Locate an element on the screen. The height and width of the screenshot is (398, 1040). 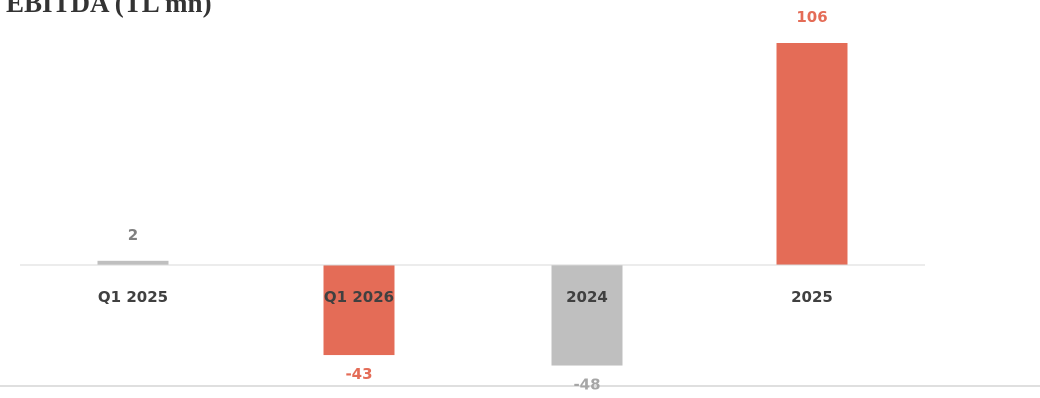
tick-label-q1-2025: Q1 2025 is located at coordinates (133, 297).